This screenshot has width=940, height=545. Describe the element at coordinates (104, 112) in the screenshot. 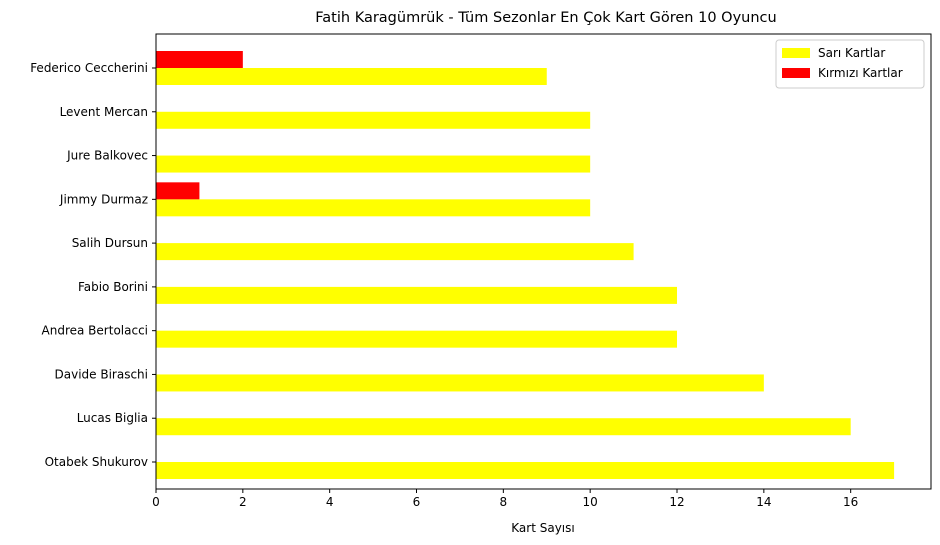

I see `y-tick-label-8: Levent Mercan` at that location.